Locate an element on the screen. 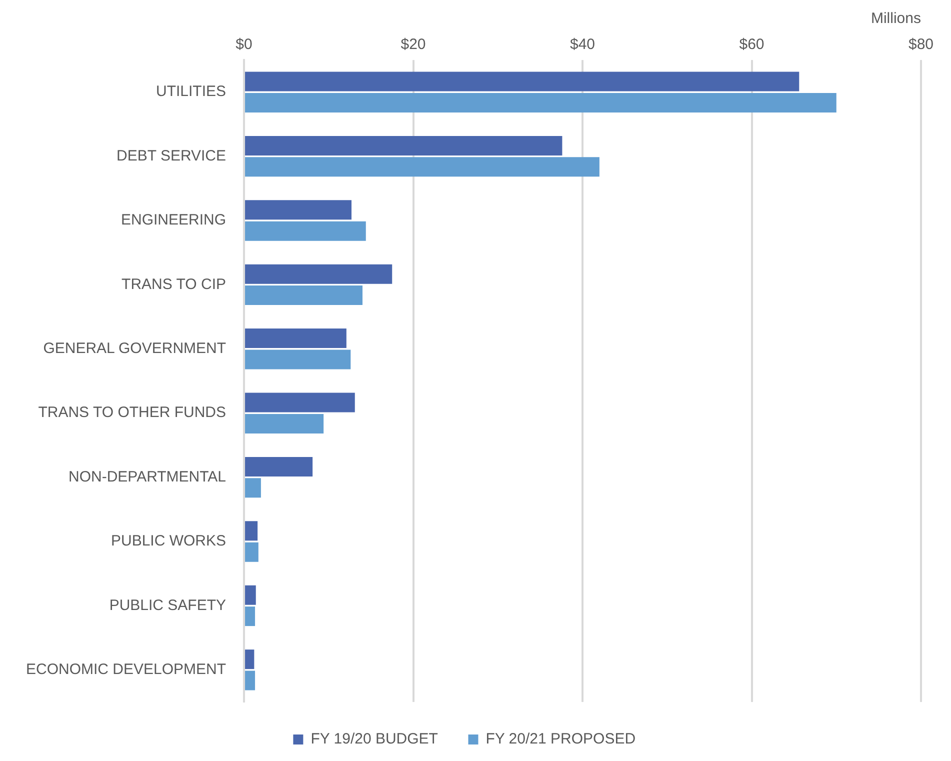 The image size is (951, 761). legend-label: FY 20/21 PROPOSED is located at coordinates (561, 739).